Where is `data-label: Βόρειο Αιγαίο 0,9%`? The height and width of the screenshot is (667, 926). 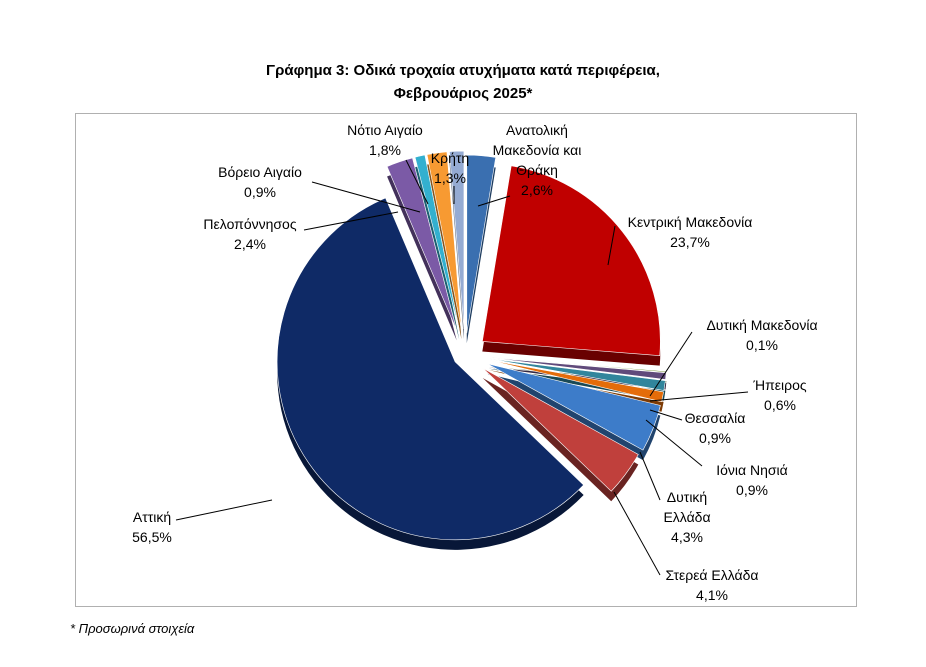
data-label: Βόρειο Αιγαίο 0,9% is located at coordinates (260, 182).